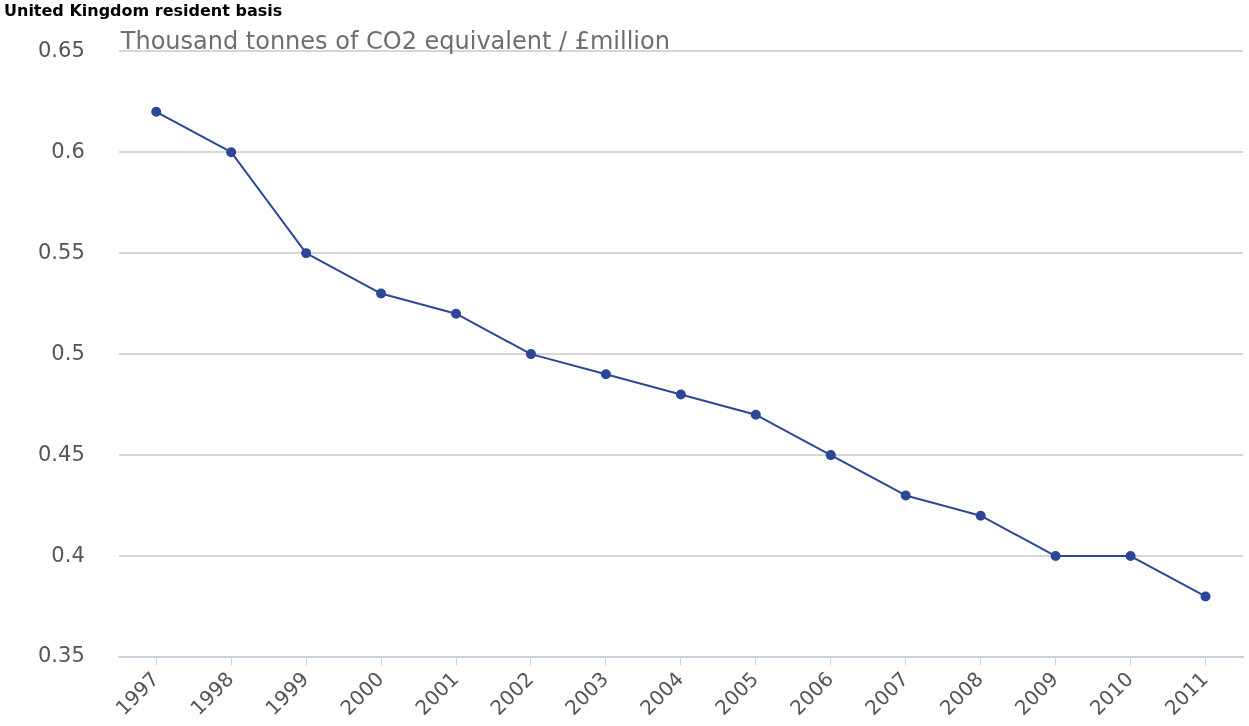 The image size is (1249, 726). Describe the element at coordinates (61, 251) in the screenshot. I see `y-tick-label: 0.55` at that location.